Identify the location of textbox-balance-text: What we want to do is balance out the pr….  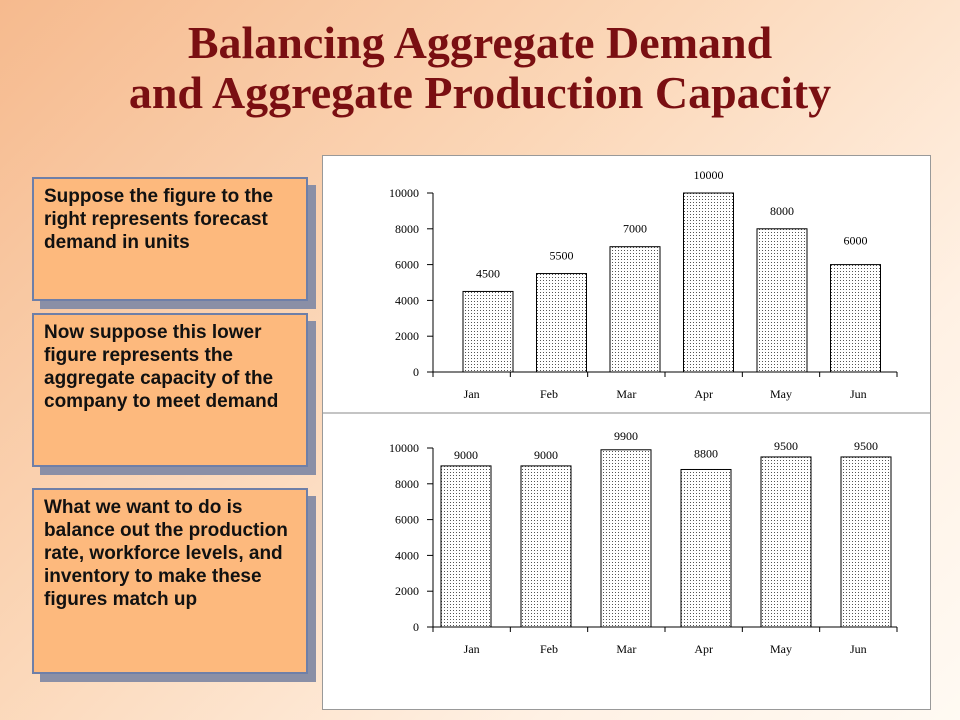
(166, 553).